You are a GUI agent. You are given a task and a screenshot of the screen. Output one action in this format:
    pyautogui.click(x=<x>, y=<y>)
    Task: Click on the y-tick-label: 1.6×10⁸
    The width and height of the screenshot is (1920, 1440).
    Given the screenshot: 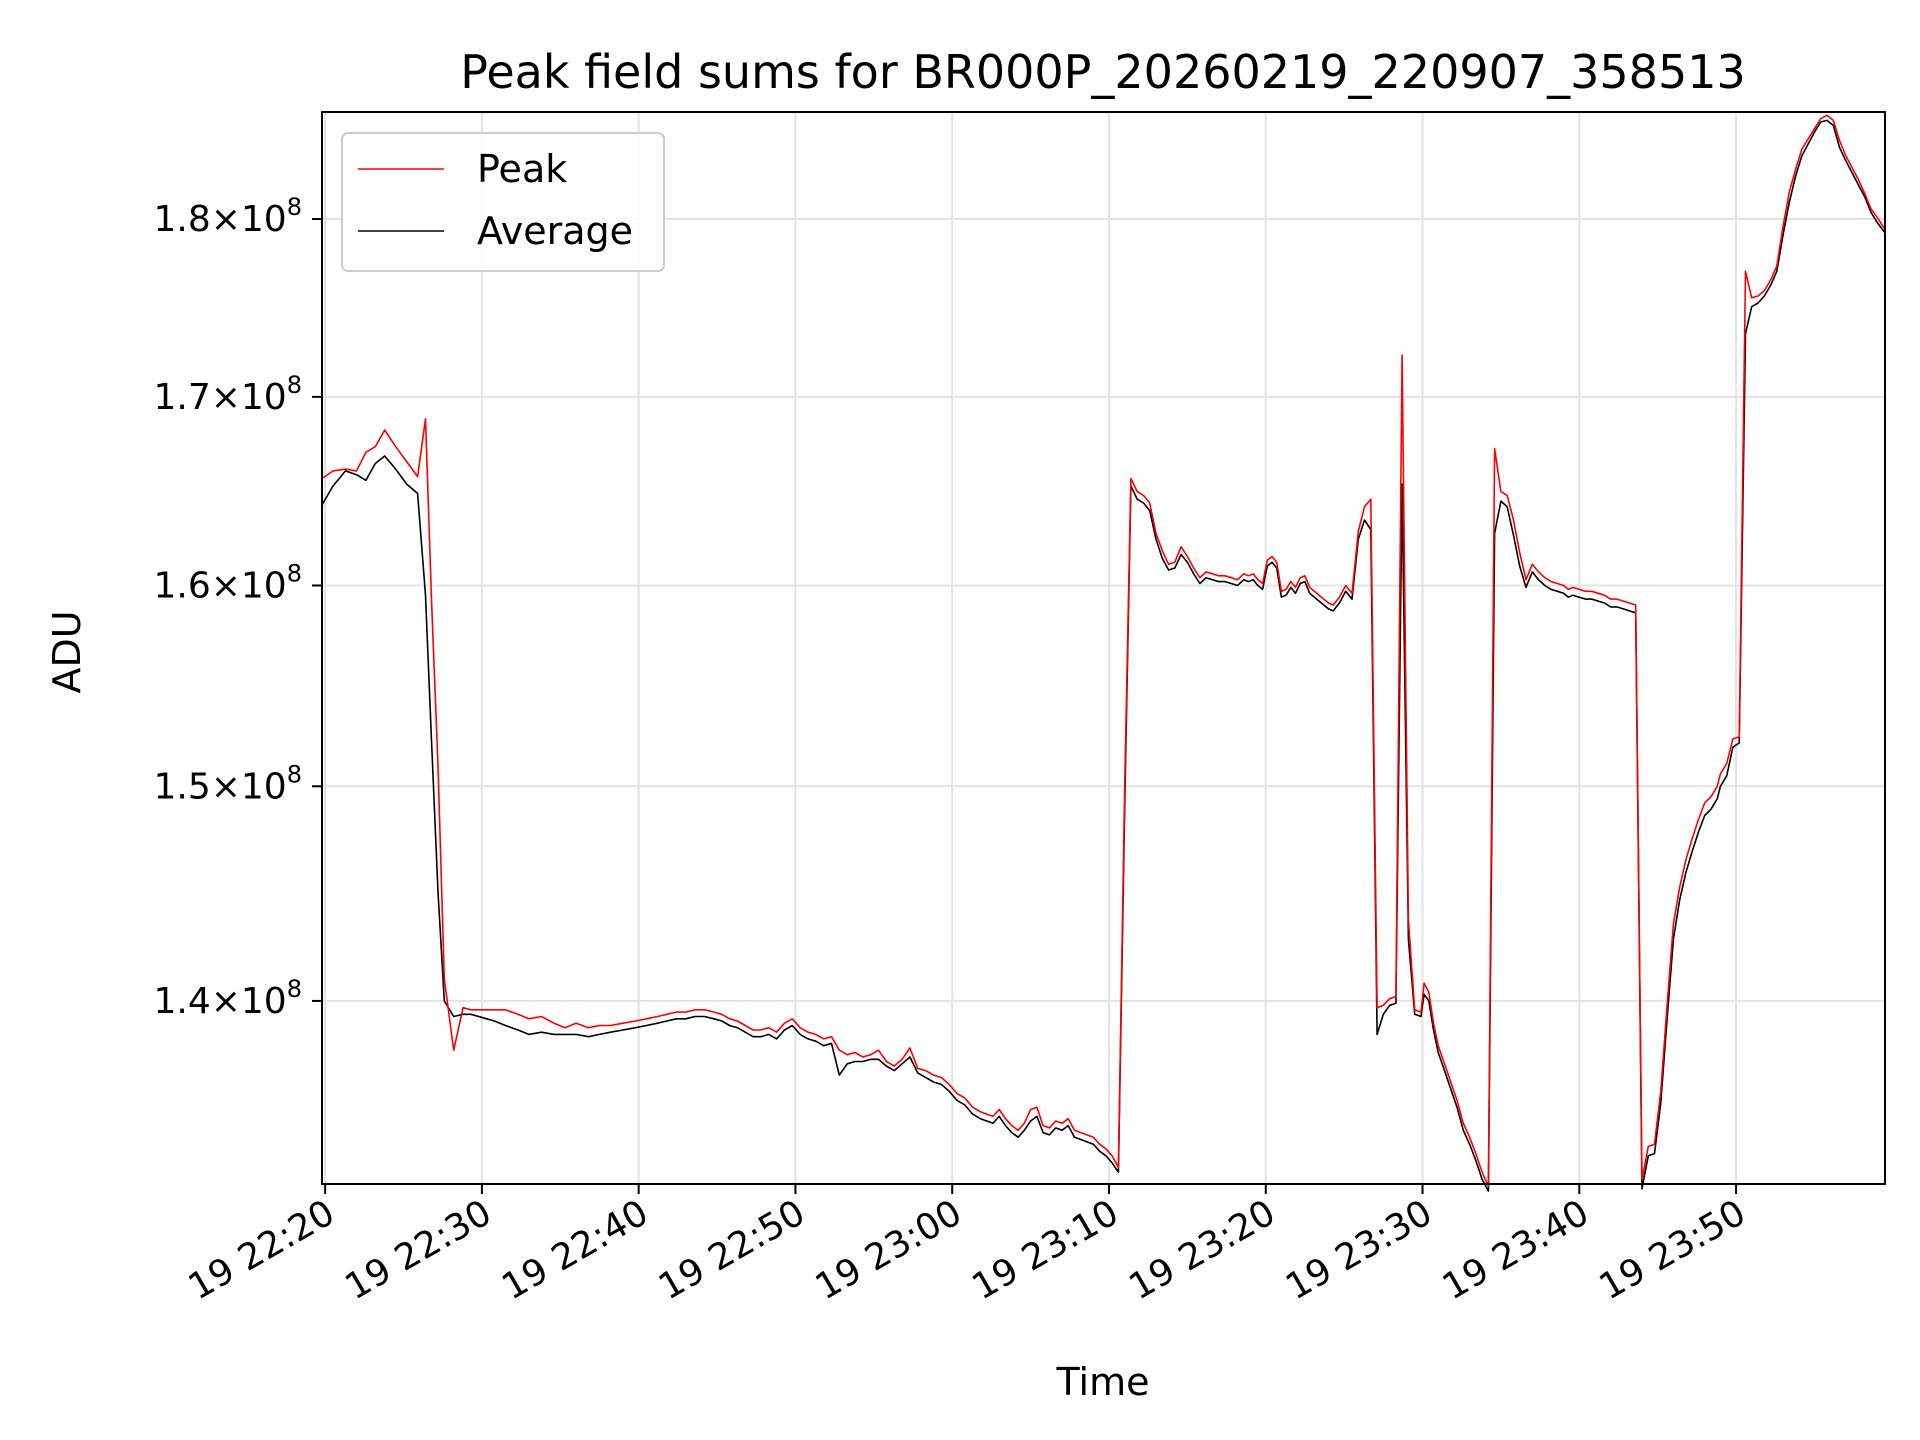 What is the action you would take?
    pyautogui.click(x=227, y=582)
    